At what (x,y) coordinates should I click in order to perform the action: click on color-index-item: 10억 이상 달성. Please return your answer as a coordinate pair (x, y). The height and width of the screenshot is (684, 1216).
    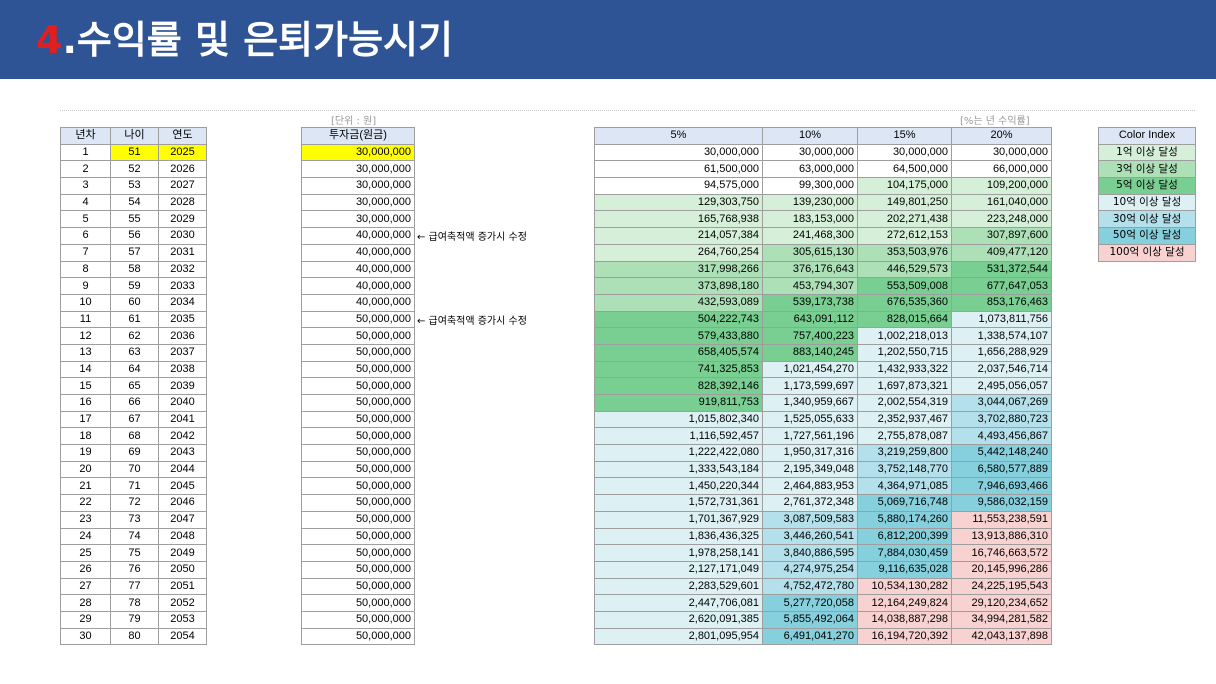
    Looking at the image, I should click on (1147, 202).